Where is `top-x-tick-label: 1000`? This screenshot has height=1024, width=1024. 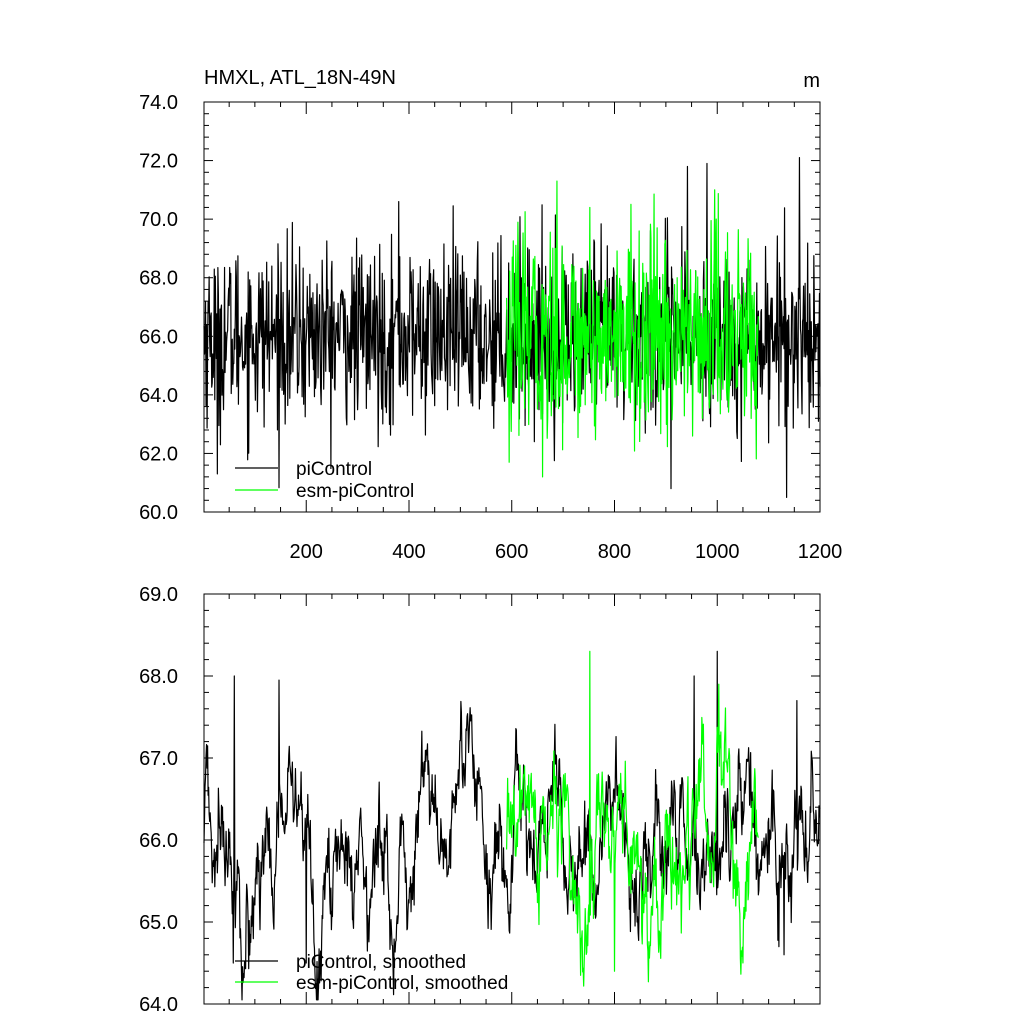 top-x-tick-label: 1000 is located at coordinates (717, 552).